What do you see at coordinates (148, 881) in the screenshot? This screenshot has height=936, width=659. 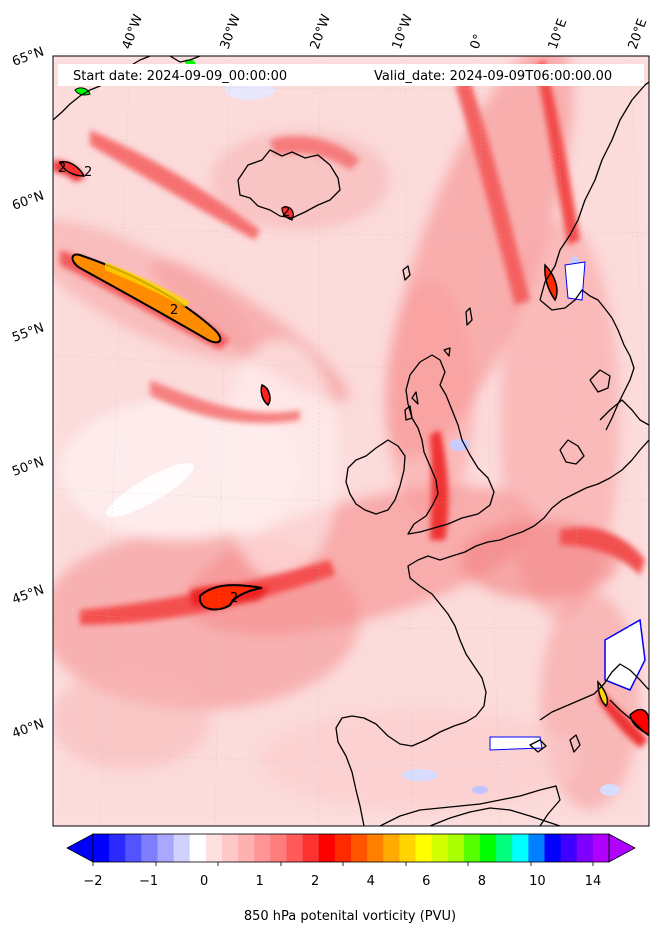 I see `colorbar-tick-label: −1` at bounding box center [148, 881].